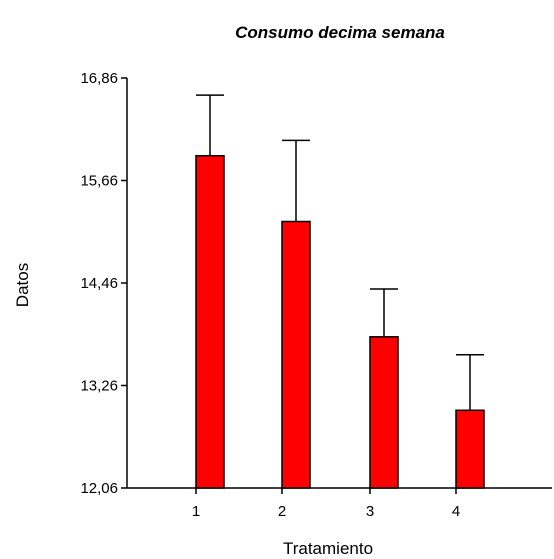 This screenshot has width=554, height=559. What do you see at coordinates (282, 511) in the screenshot?
I see `x-tick-label: 2` at bounding box center [282, 511].